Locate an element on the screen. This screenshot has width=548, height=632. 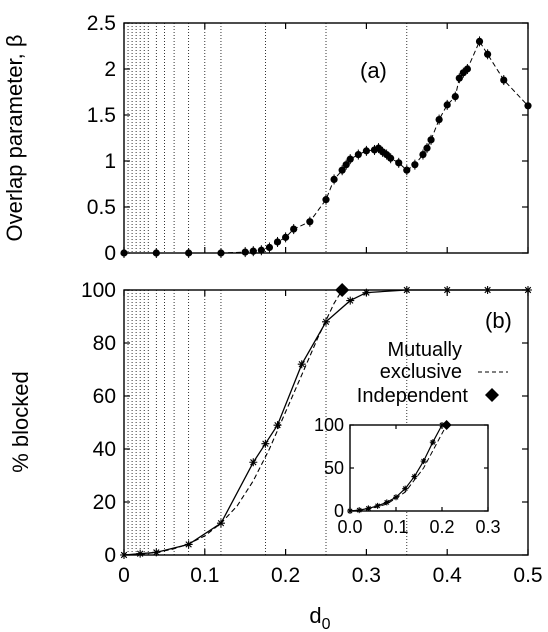
inset-series is located at coordinates (399, 467).